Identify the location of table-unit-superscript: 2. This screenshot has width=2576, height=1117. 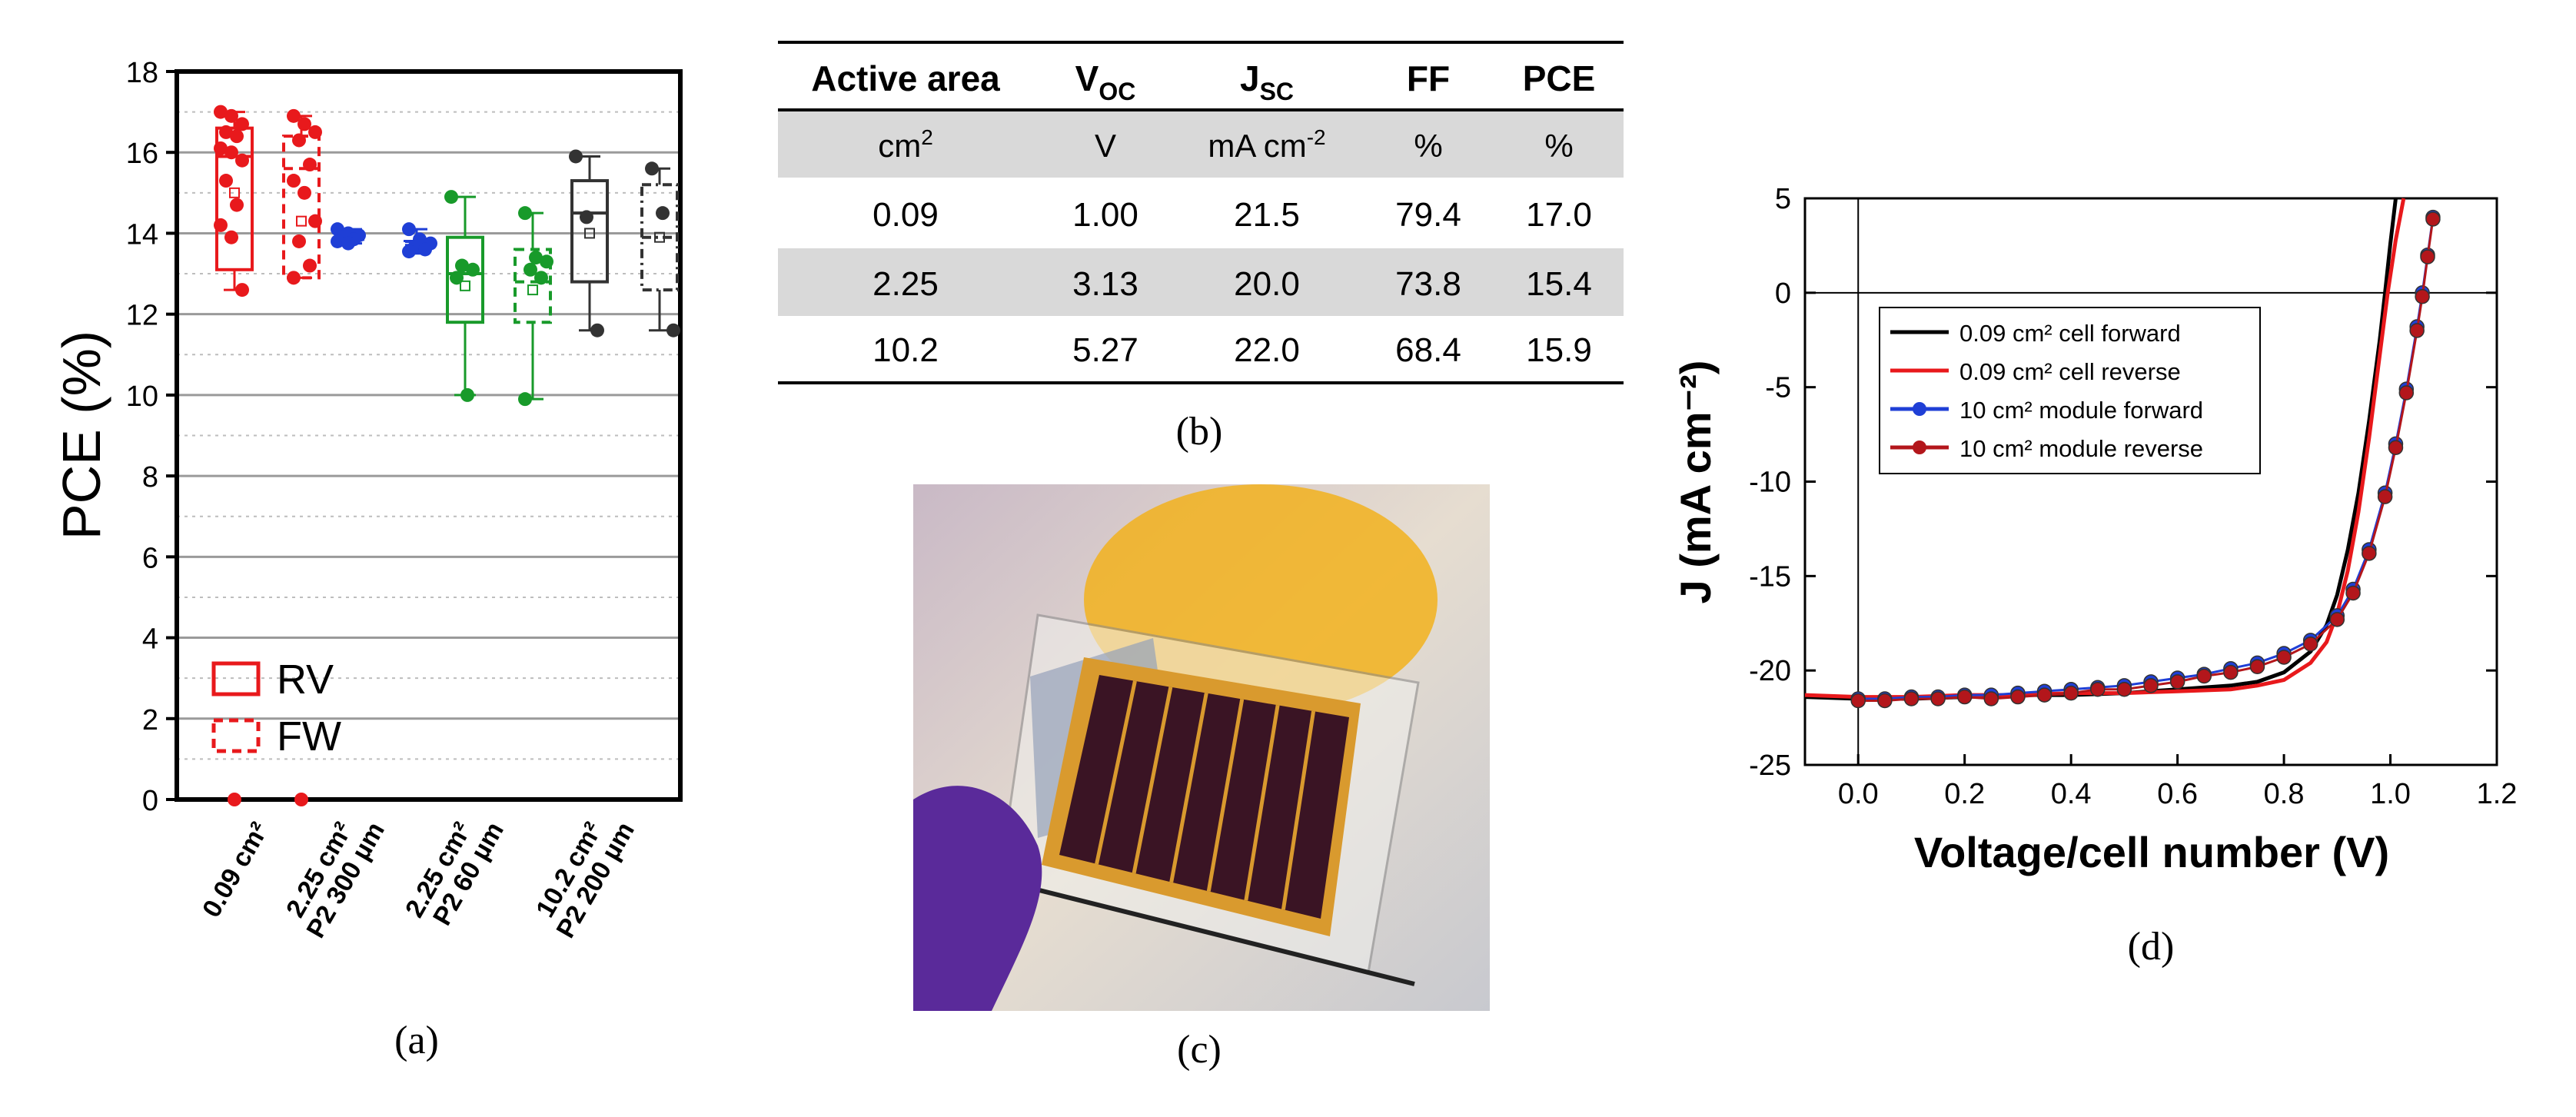
(927, 137).